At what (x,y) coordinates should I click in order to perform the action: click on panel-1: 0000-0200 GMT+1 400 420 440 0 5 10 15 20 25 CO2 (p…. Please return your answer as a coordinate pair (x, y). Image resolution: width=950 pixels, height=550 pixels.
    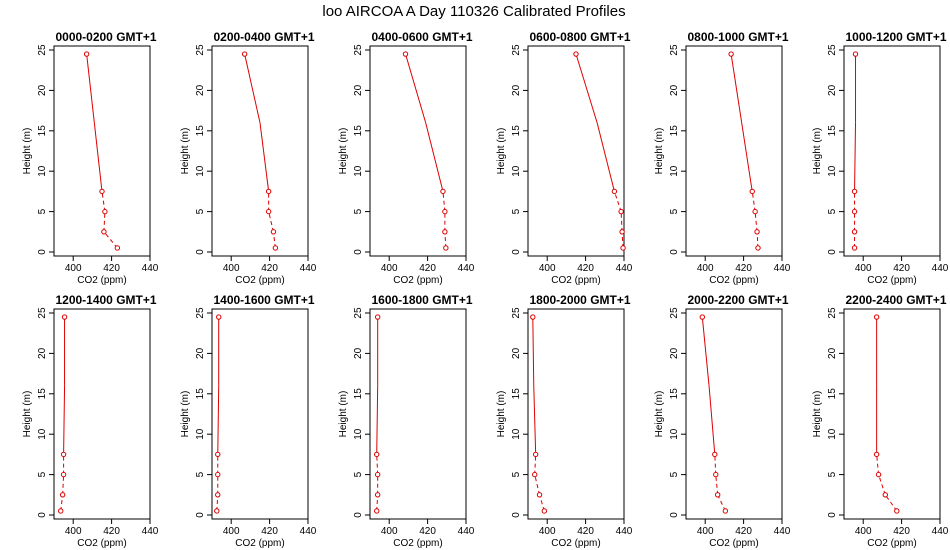
    Looking at the image, I should click on (90, 158).